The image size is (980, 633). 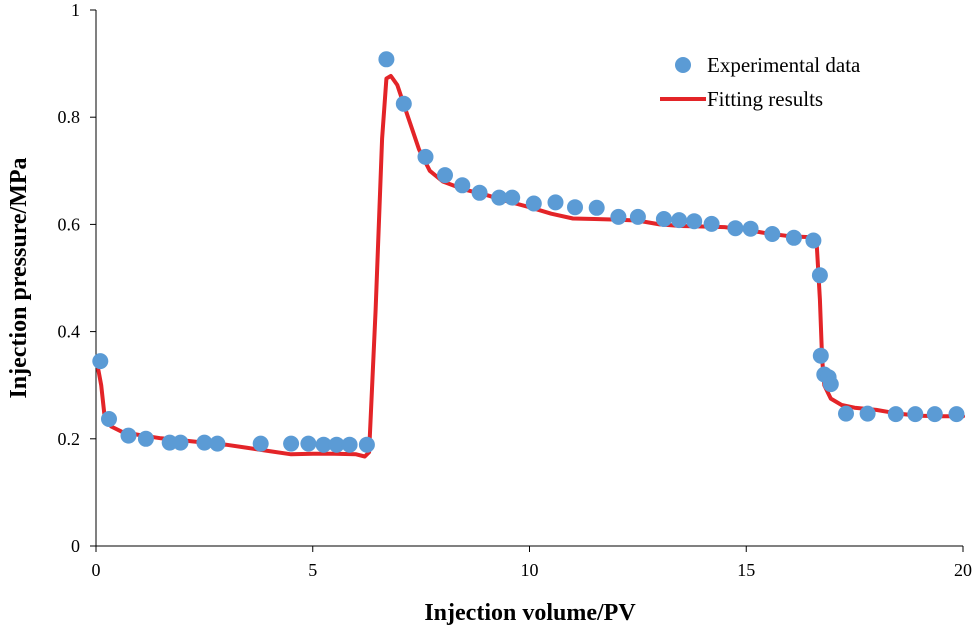 I want to click on x-axis-ticks: 0 5 10 15 20, so click(x=532, y=563).